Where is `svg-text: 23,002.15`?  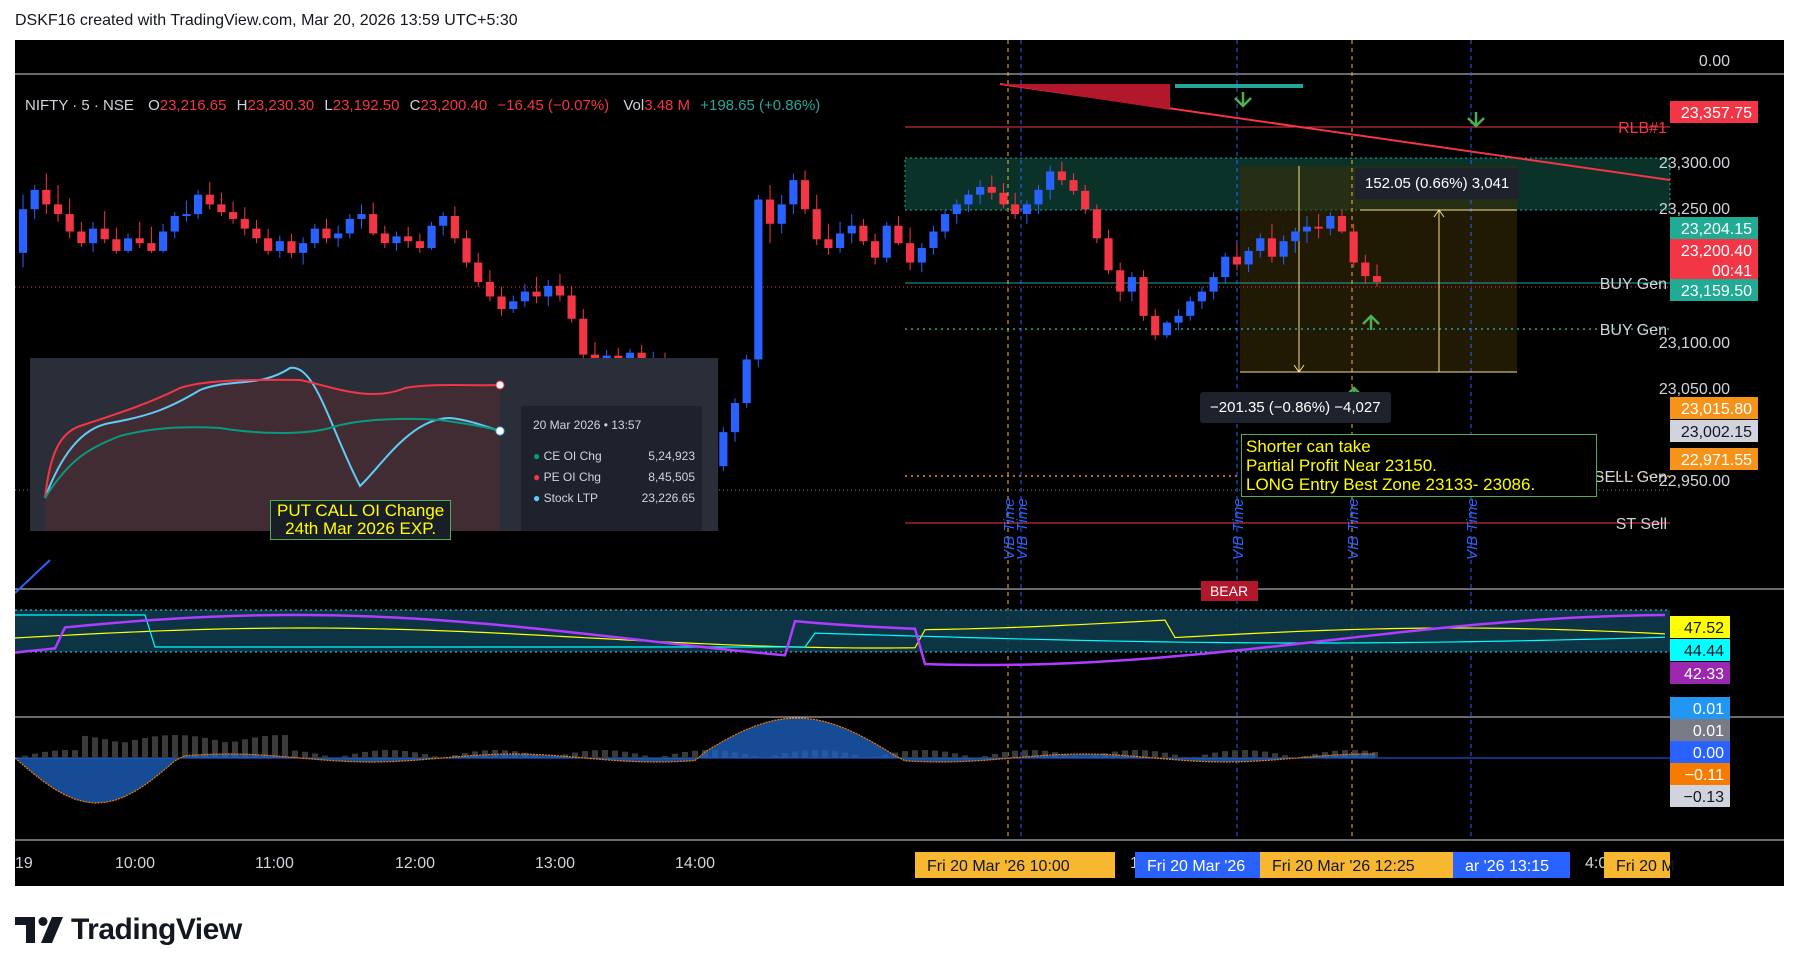
svg-text: 23,002.15 is located at coordinates (1716, 432).